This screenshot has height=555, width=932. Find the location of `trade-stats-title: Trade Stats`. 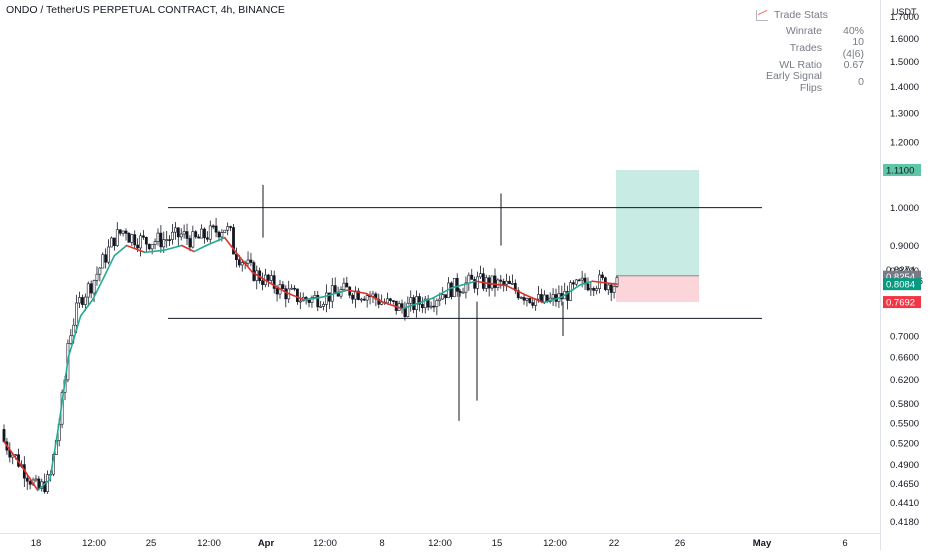

trade-stats-title: Trade Stats is located at coordinates (801, 15).